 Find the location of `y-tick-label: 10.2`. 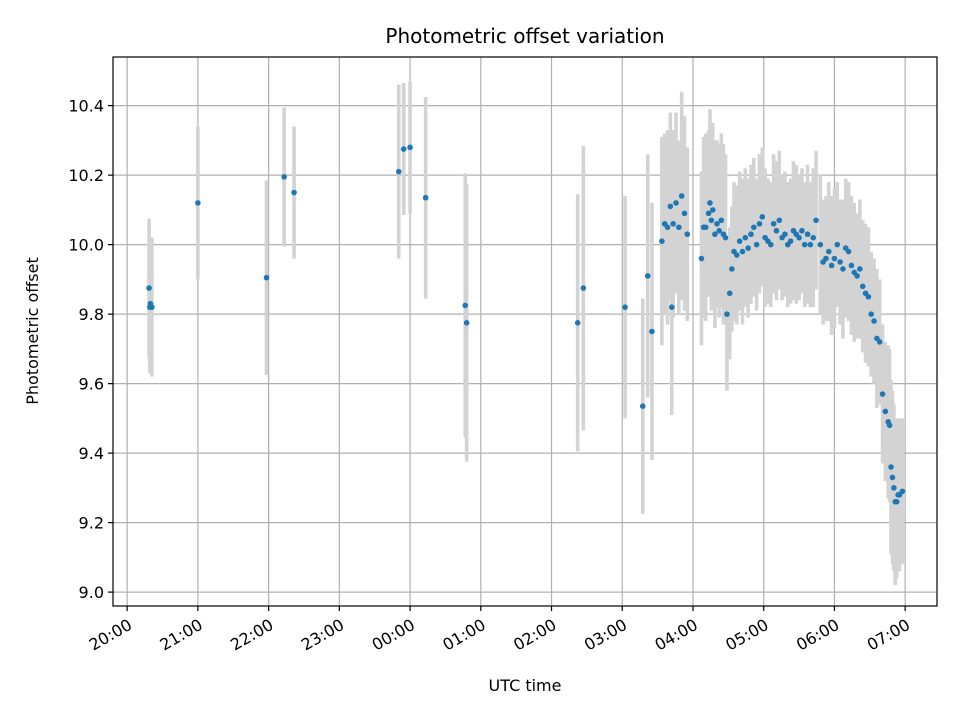

y-tick-label: 10.2 is located at coordinates (86, 175).